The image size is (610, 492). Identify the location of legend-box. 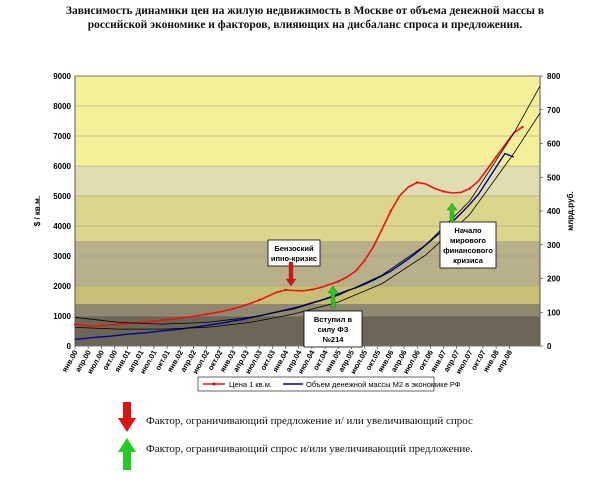
(316, 384).